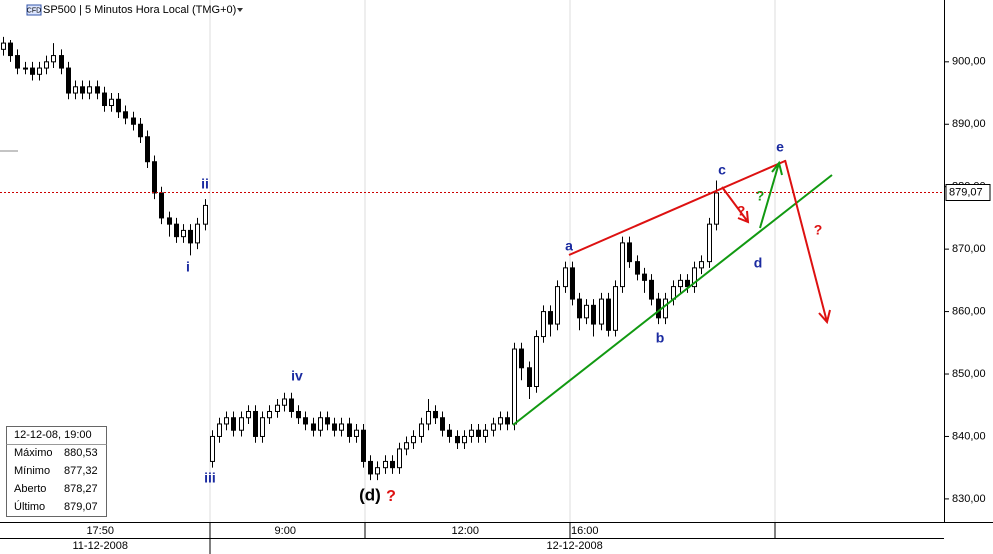  Describe the element at coordinates (370, 494) in the screenshot. I see `wave-label: (d)` at that location.